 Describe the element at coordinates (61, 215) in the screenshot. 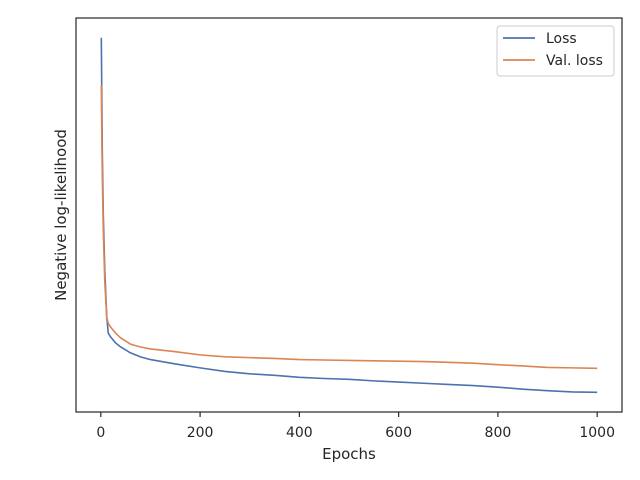

I see `y-axis-label: Negative log-likelihood` at that location.